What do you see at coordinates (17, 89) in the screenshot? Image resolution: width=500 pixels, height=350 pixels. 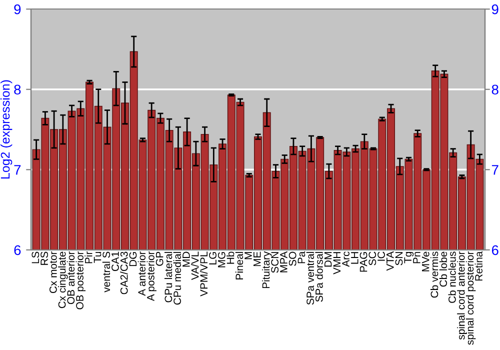 I see `y-tick-label: 8` at bounding box center [17, 89].